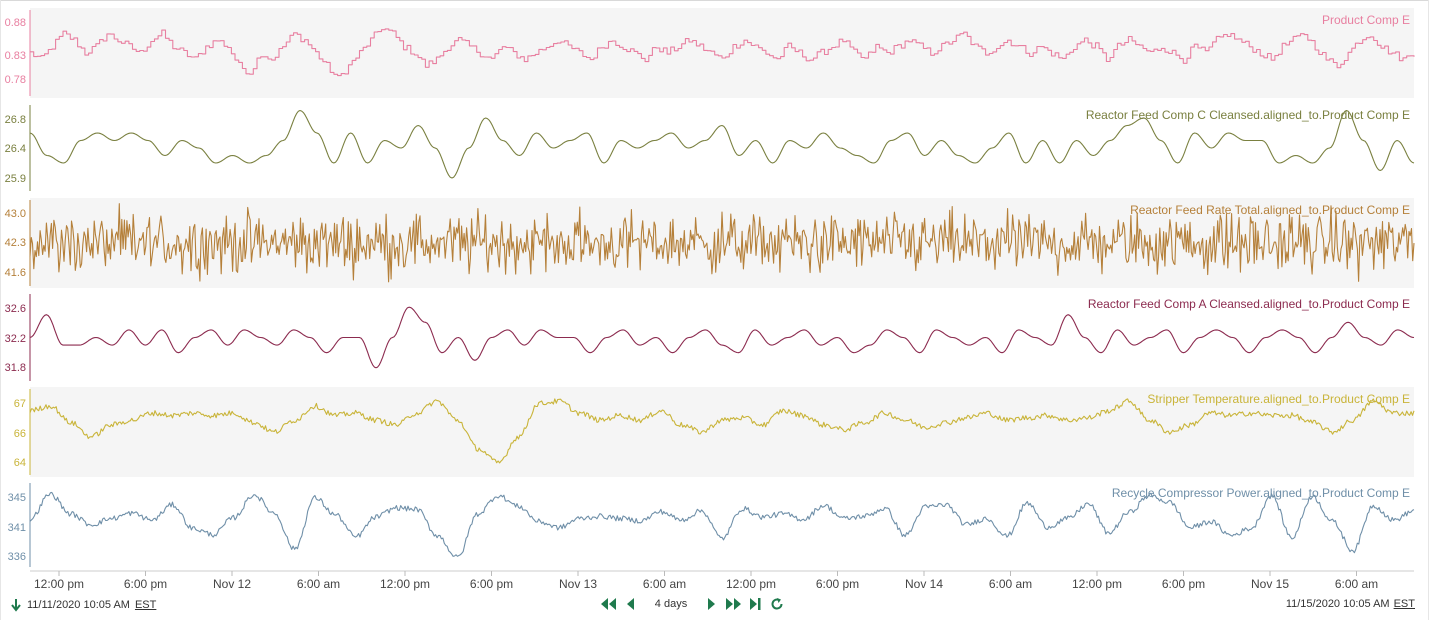  Describe the element at coordinates (15, 309) in the screenshot. I see `y-tick-label: 32.6` at that location.